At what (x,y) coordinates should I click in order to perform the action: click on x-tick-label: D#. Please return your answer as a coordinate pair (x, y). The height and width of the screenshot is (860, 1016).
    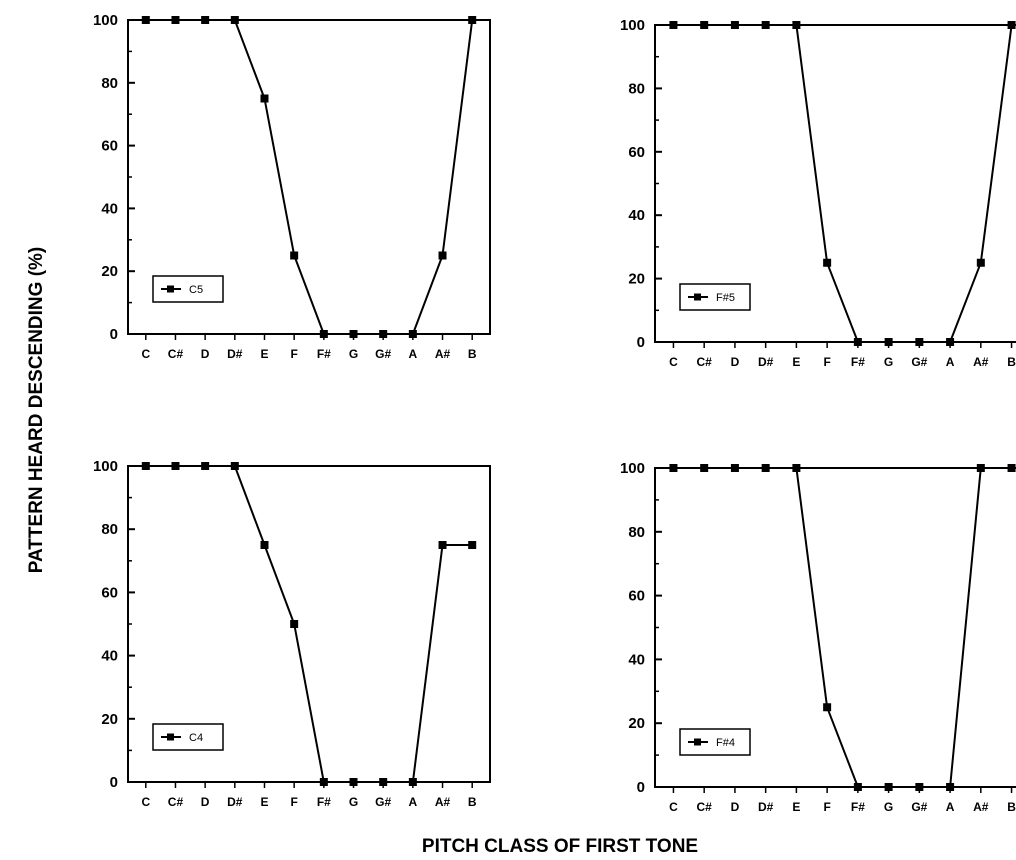
    Looking at the image, I should click on (235, 802).